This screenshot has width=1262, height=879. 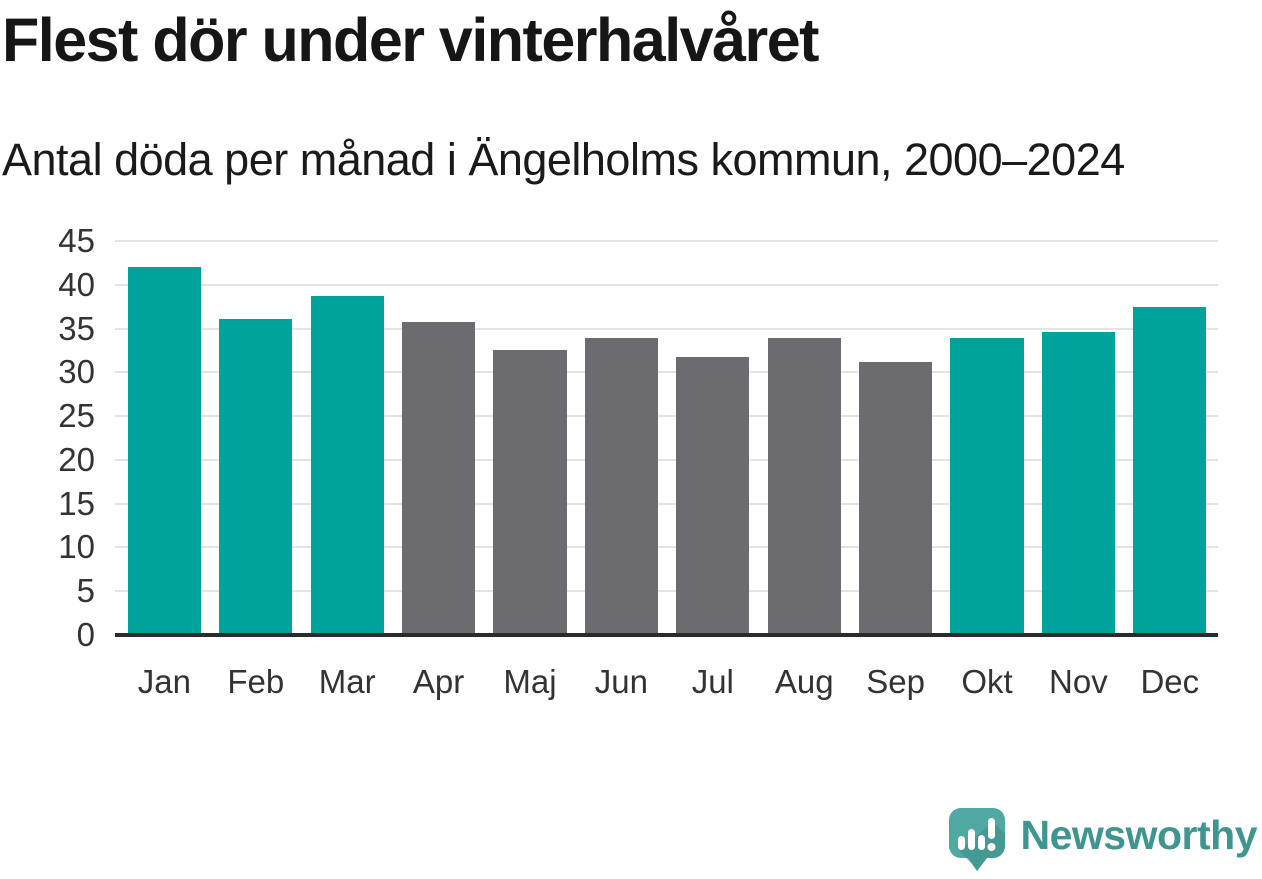 I want to click on y-tick-label-15: 15, so click(x=76, y=503).